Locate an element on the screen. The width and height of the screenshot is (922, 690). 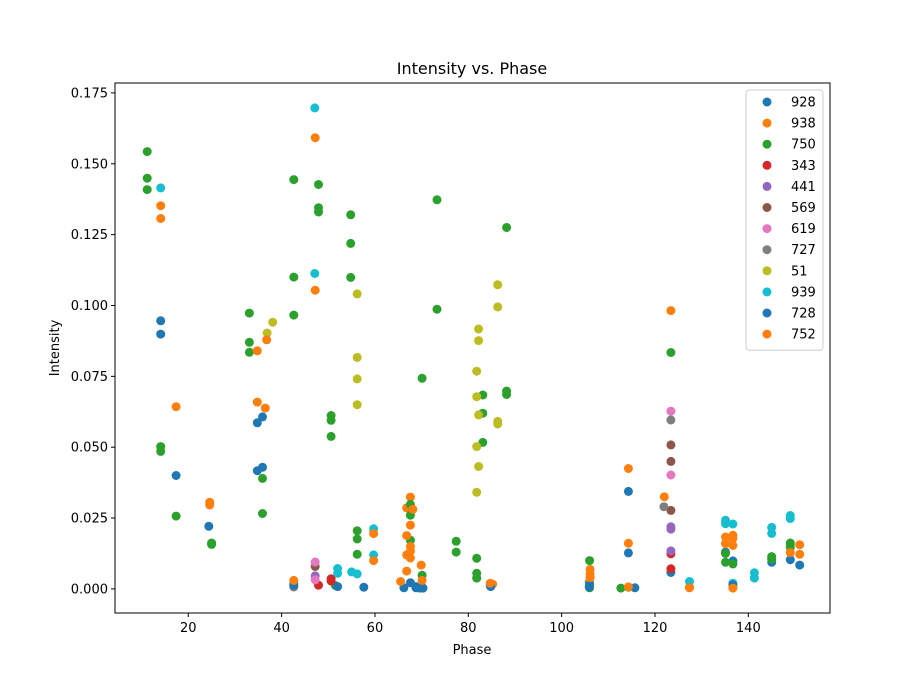
legend-item: 619 is located at coordinates (789, 229).